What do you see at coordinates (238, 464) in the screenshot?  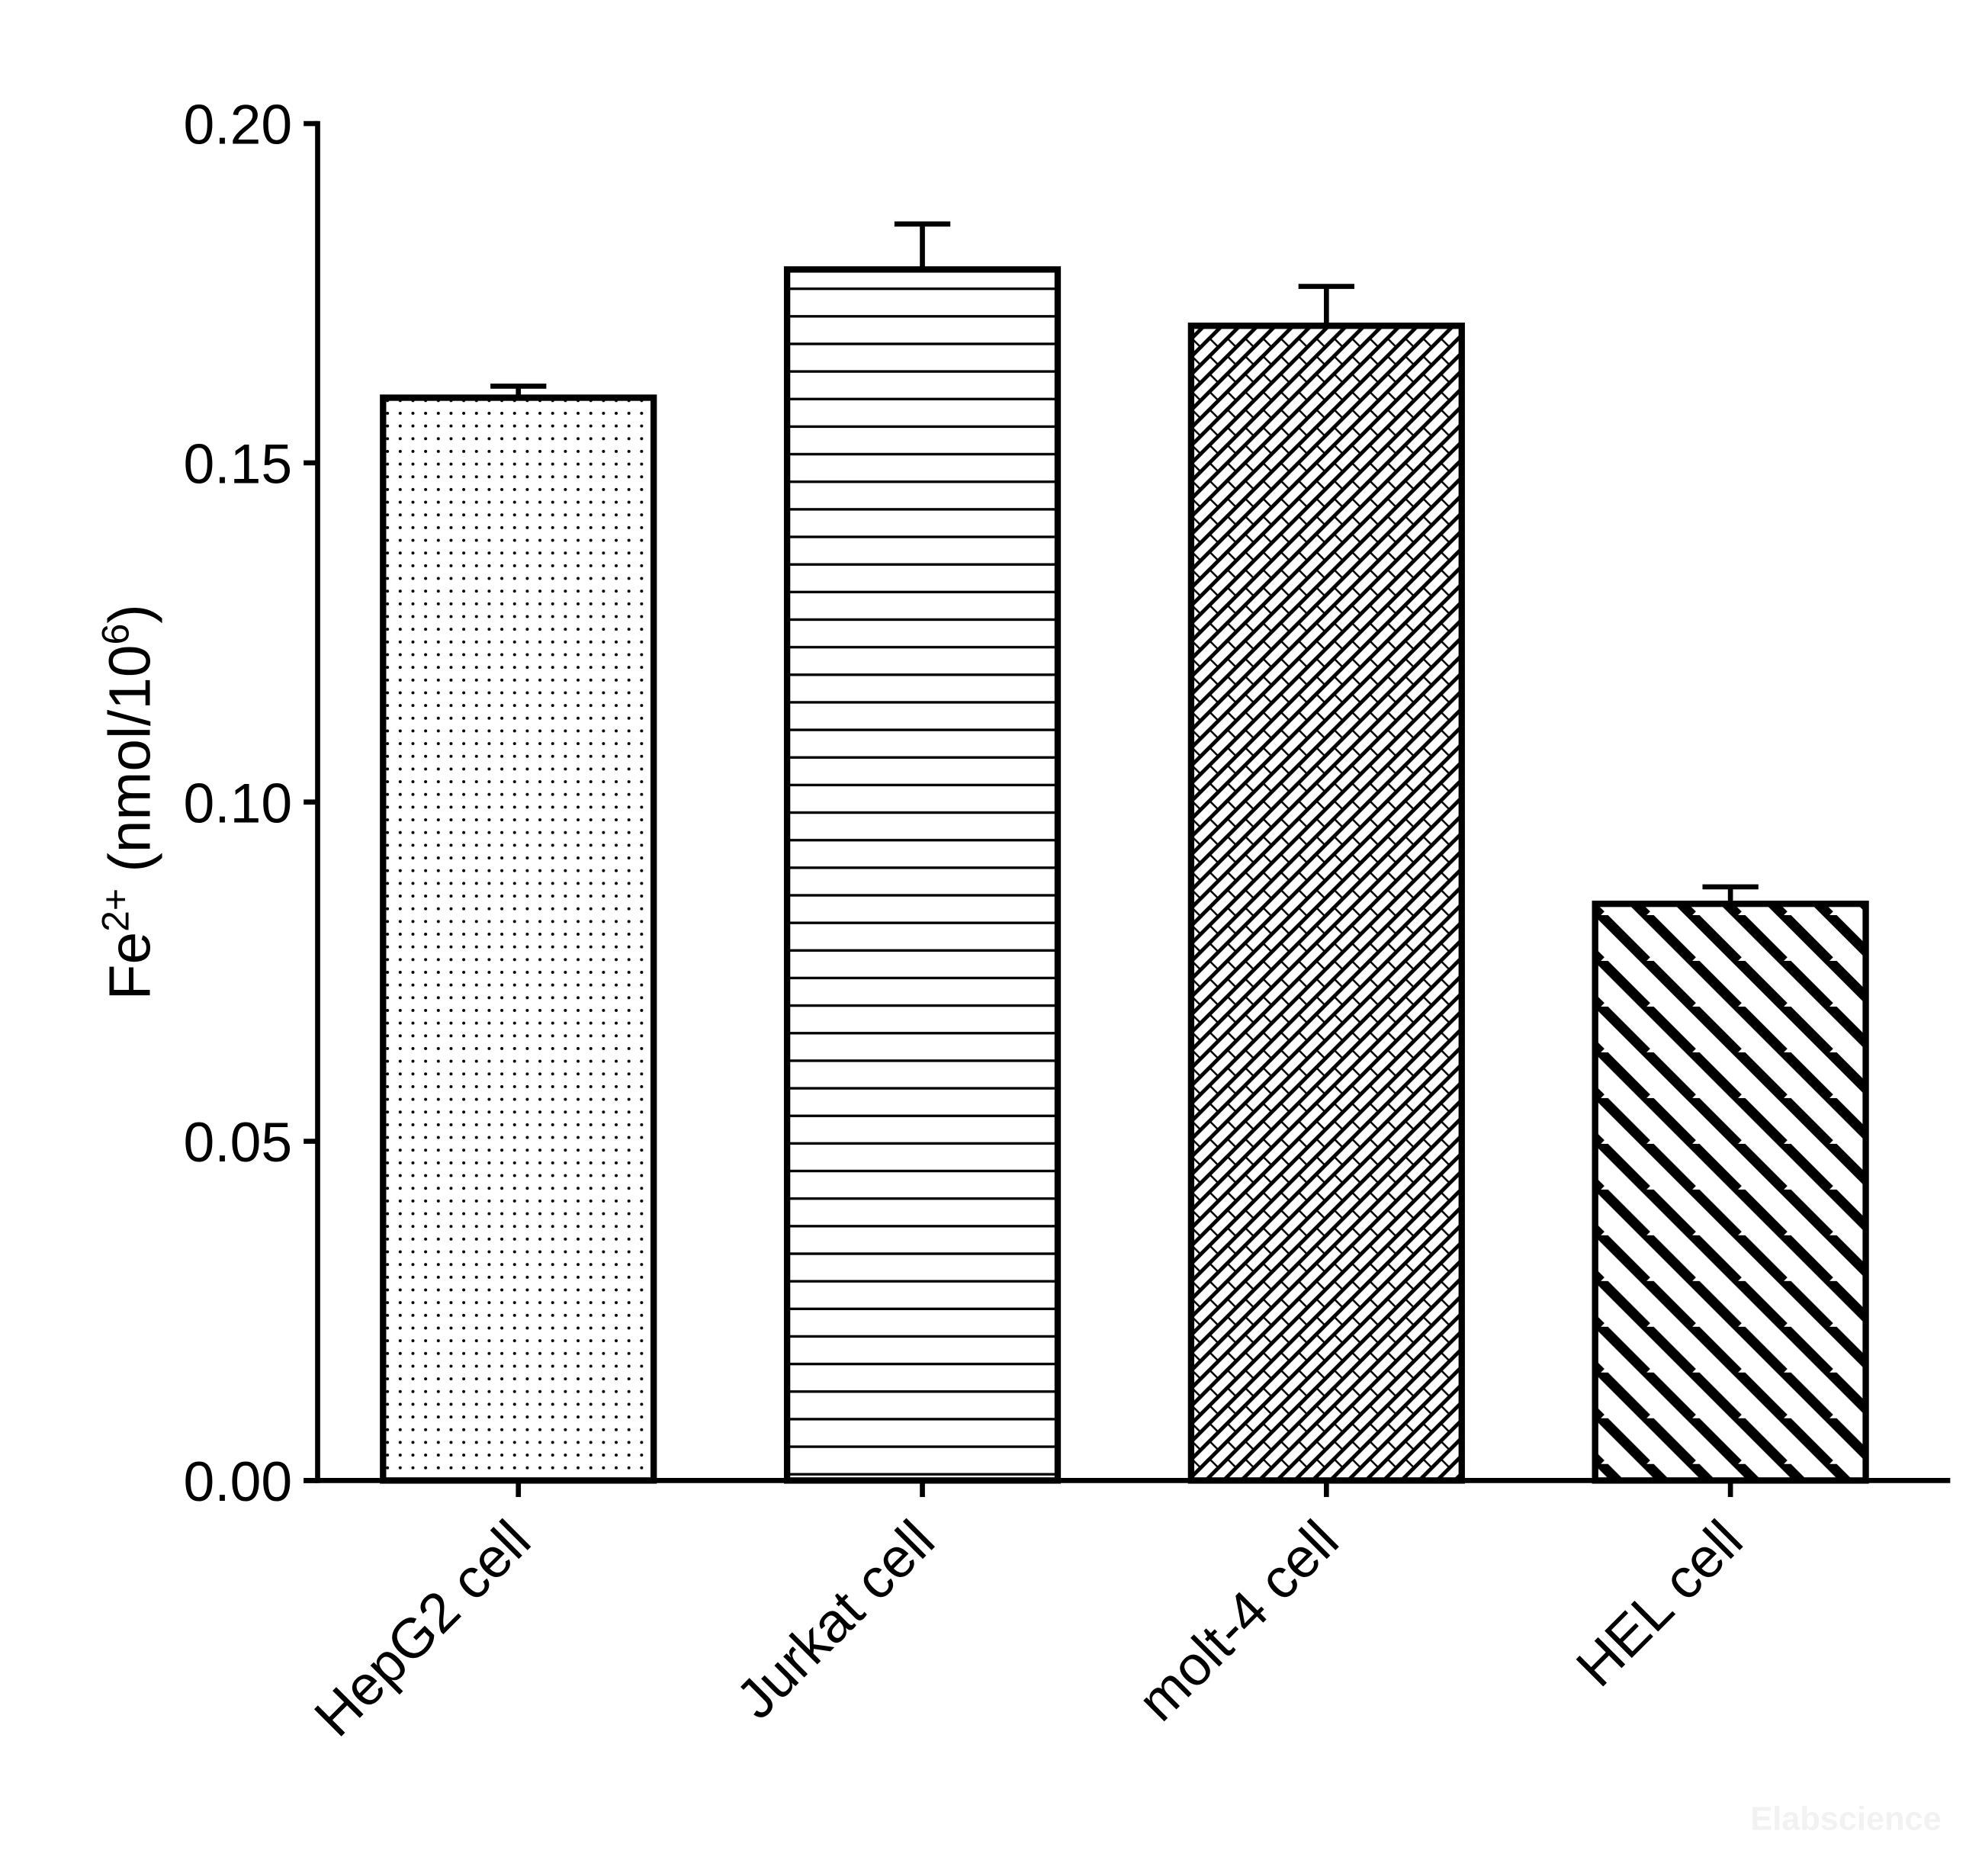 I see `y-tick-label: 0.15` at bounding box center [238, 464].